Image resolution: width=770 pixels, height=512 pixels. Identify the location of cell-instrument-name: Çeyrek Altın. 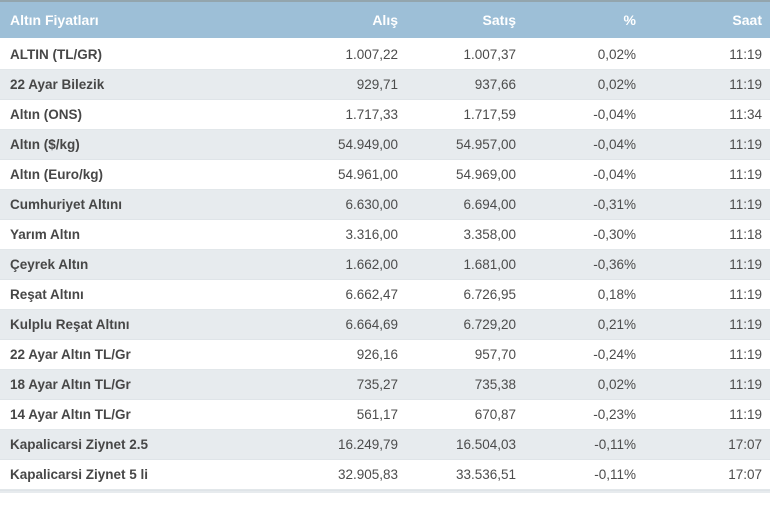
(143, 264).